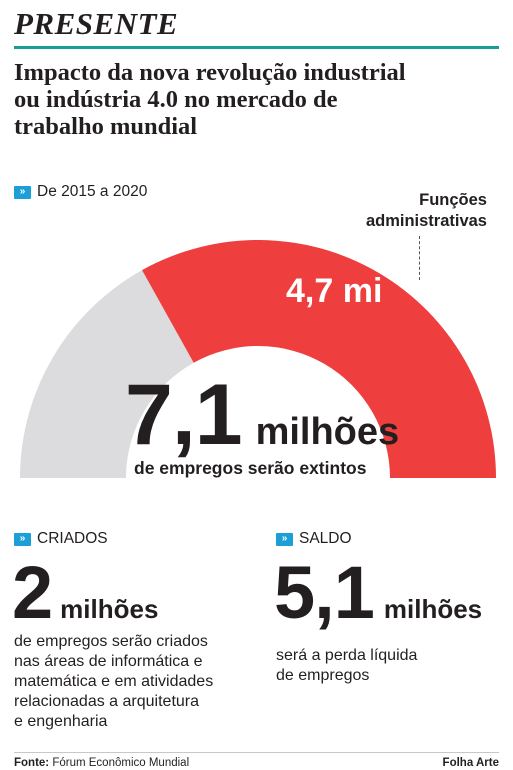  I want to click on saldo-number: 5,1, so click(324, 592).